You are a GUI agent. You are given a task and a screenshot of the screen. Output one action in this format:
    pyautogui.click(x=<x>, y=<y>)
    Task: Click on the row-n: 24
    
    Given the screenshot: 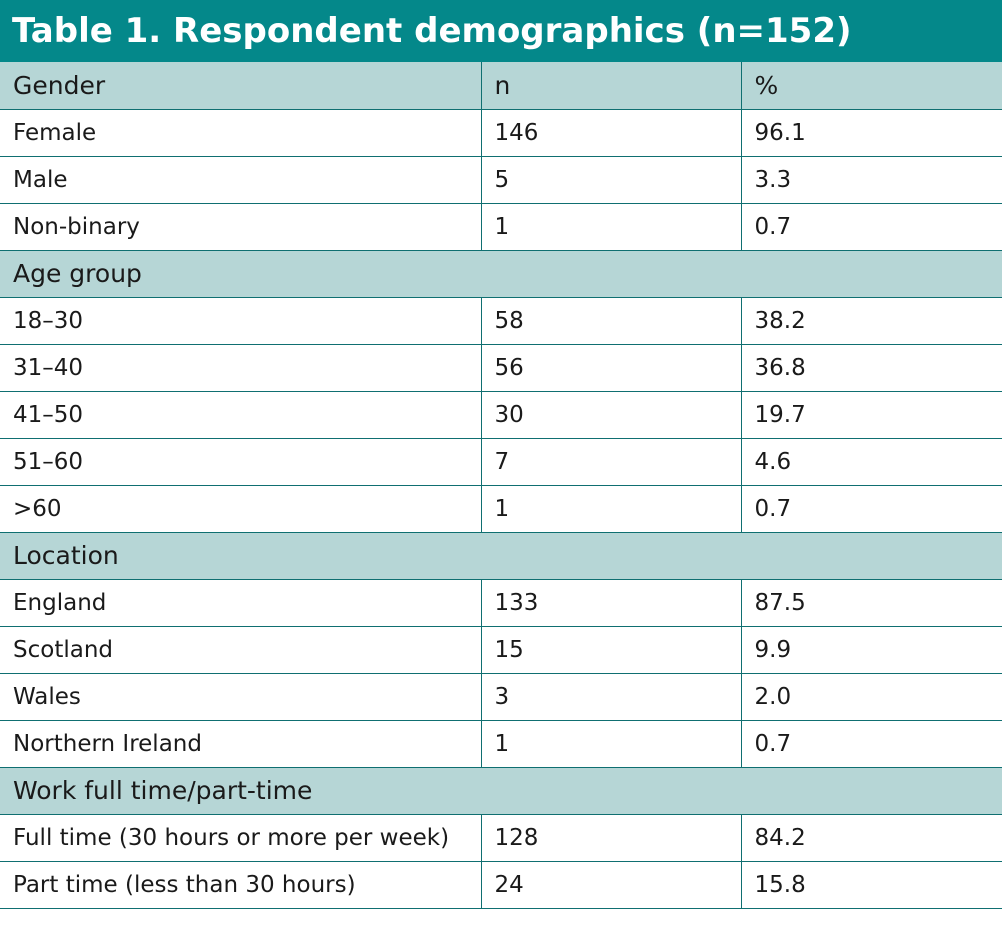 What is the action you would take?
    pyautogui.click(x=611, y=884)
    